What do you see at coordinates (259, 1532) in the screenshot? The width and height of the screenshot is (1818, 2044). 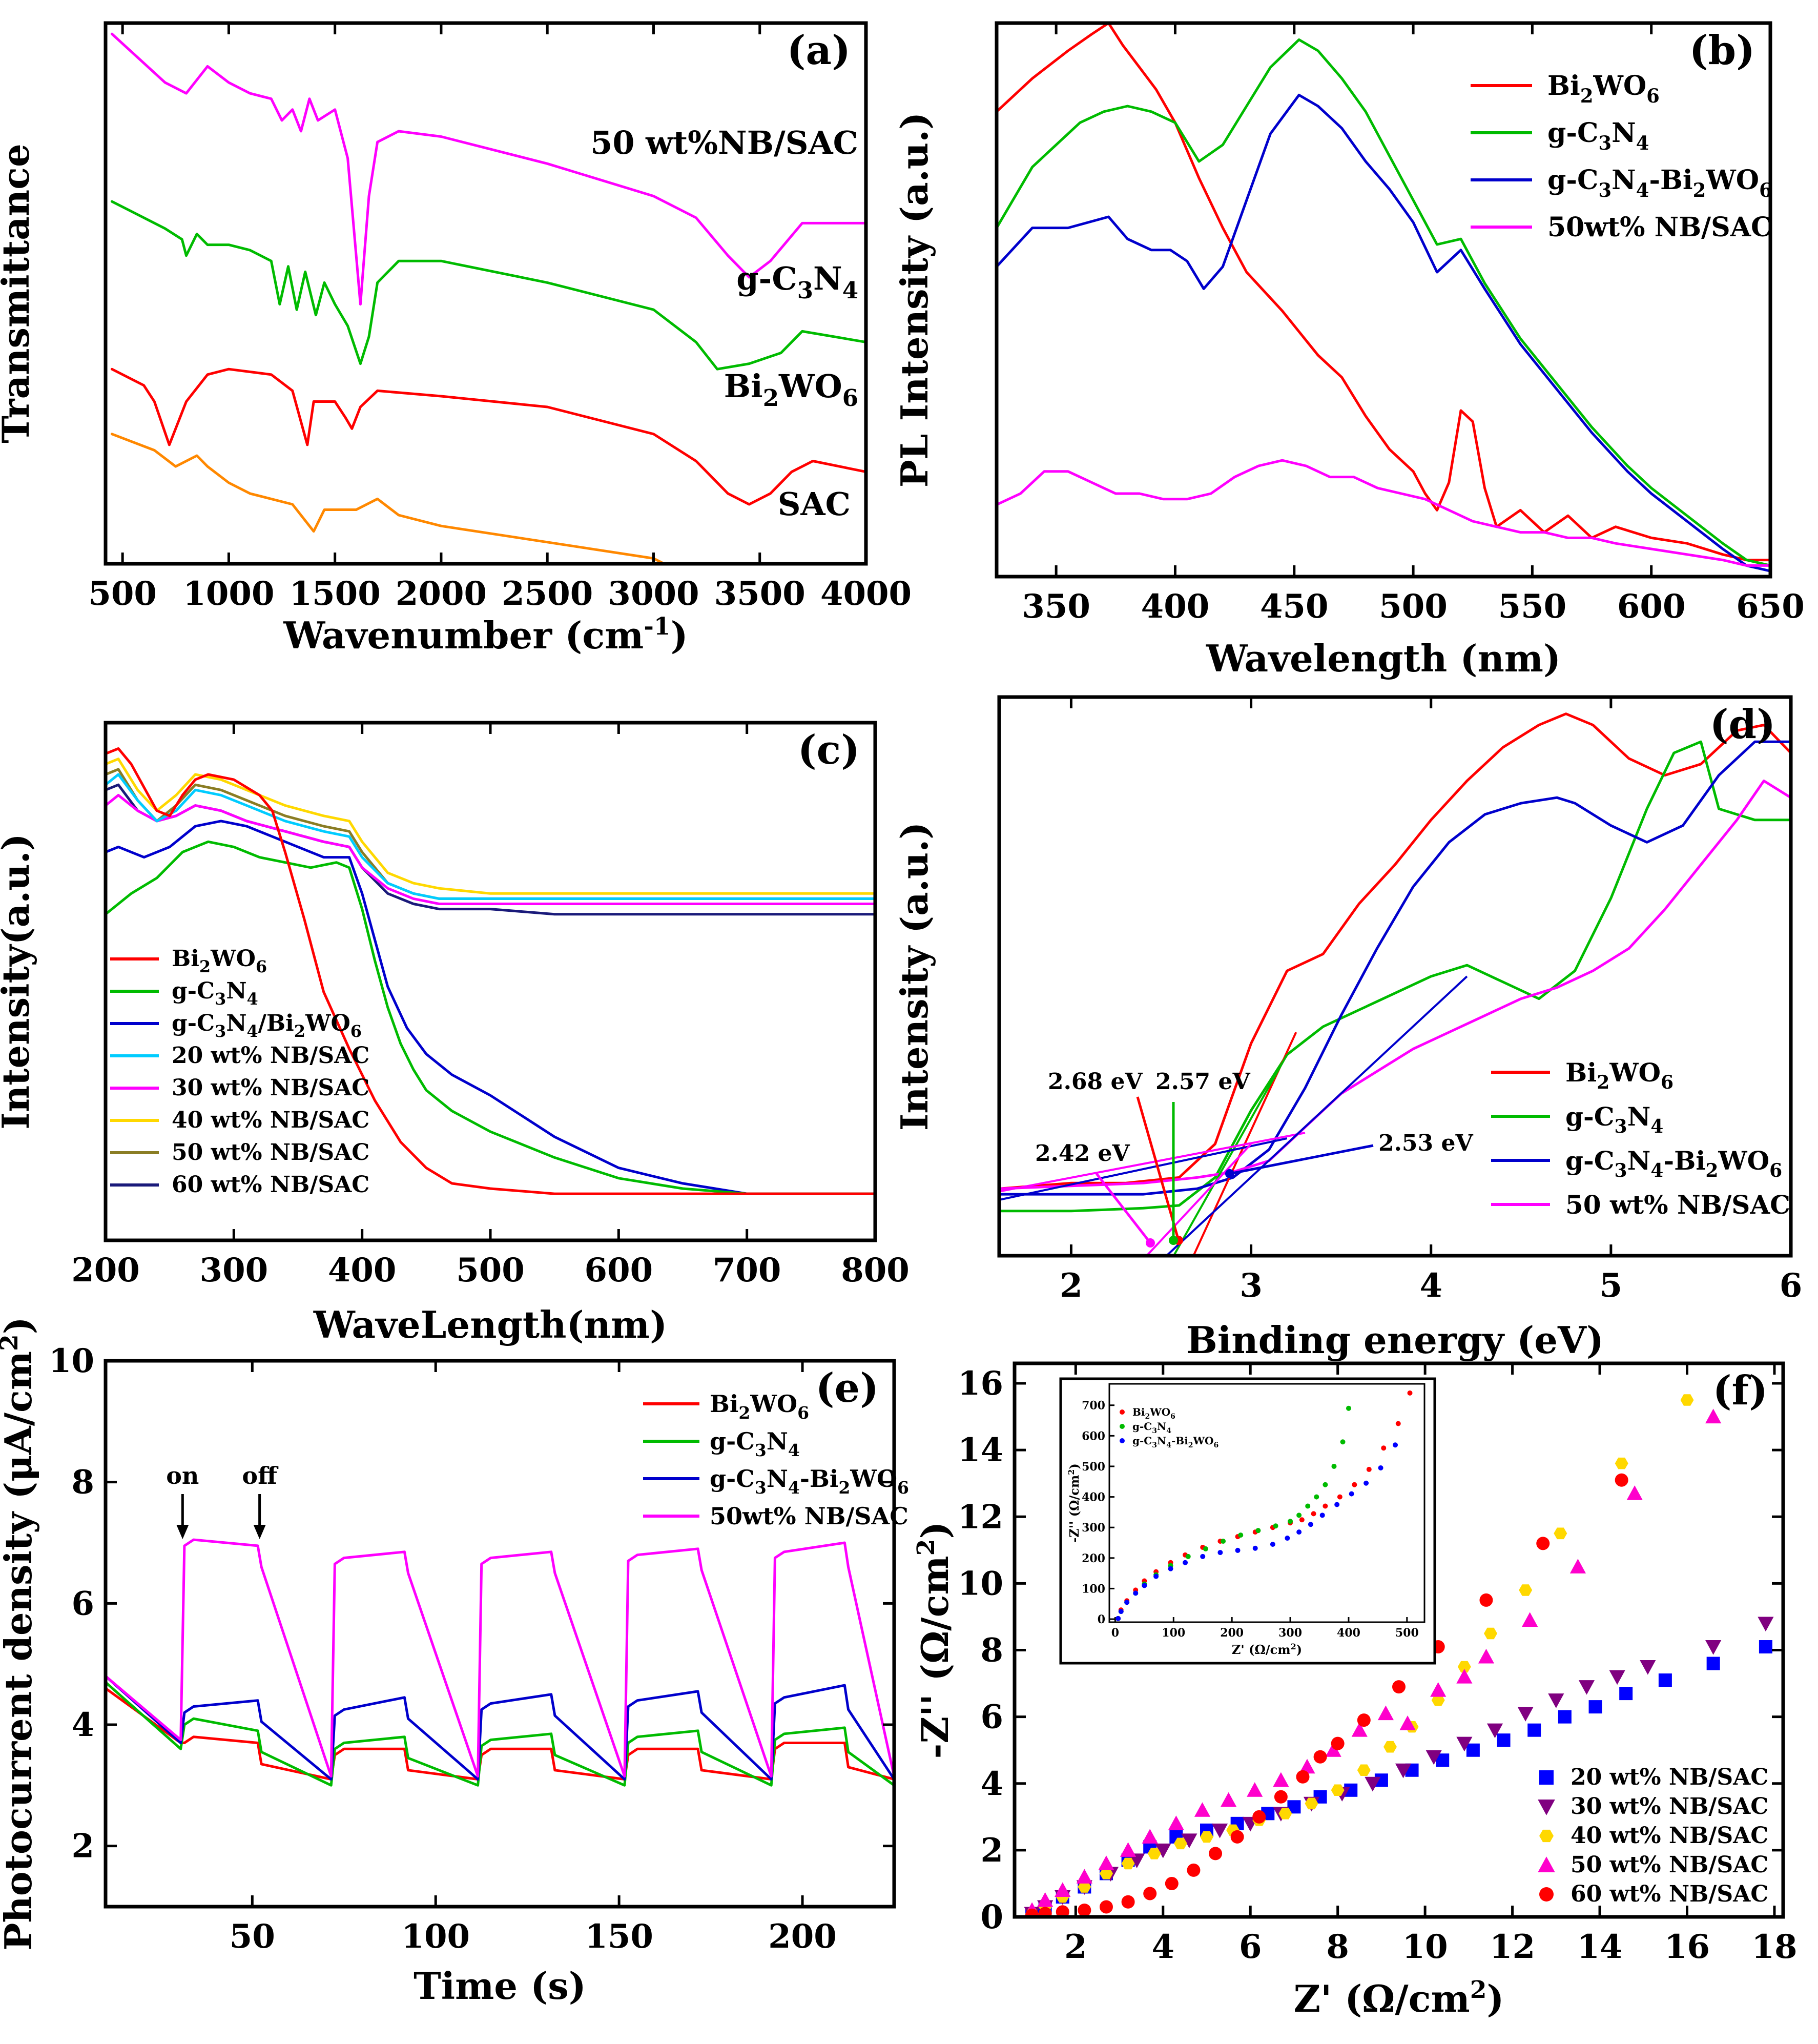 I see `arrowhead-icon` at bounding box center [259, 1532].